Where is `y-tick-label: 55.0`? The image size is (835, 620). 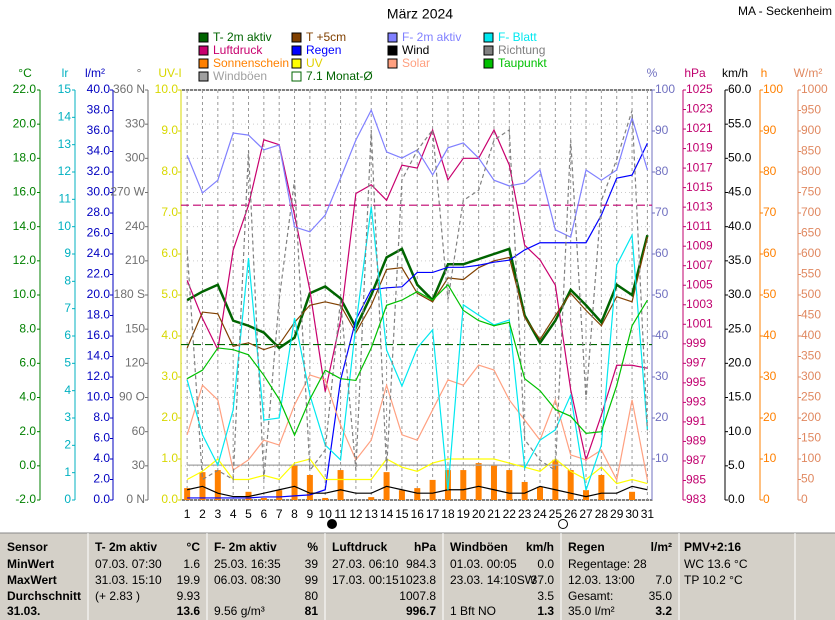
y-tick-label: 55.0 is located at coordinates (740, 123).